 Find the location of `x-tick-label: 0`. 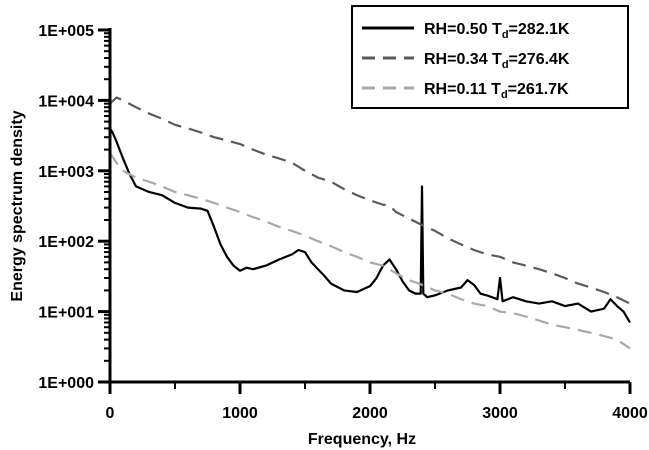

x-tick-label: 0 is located at coordinates (110, 413).